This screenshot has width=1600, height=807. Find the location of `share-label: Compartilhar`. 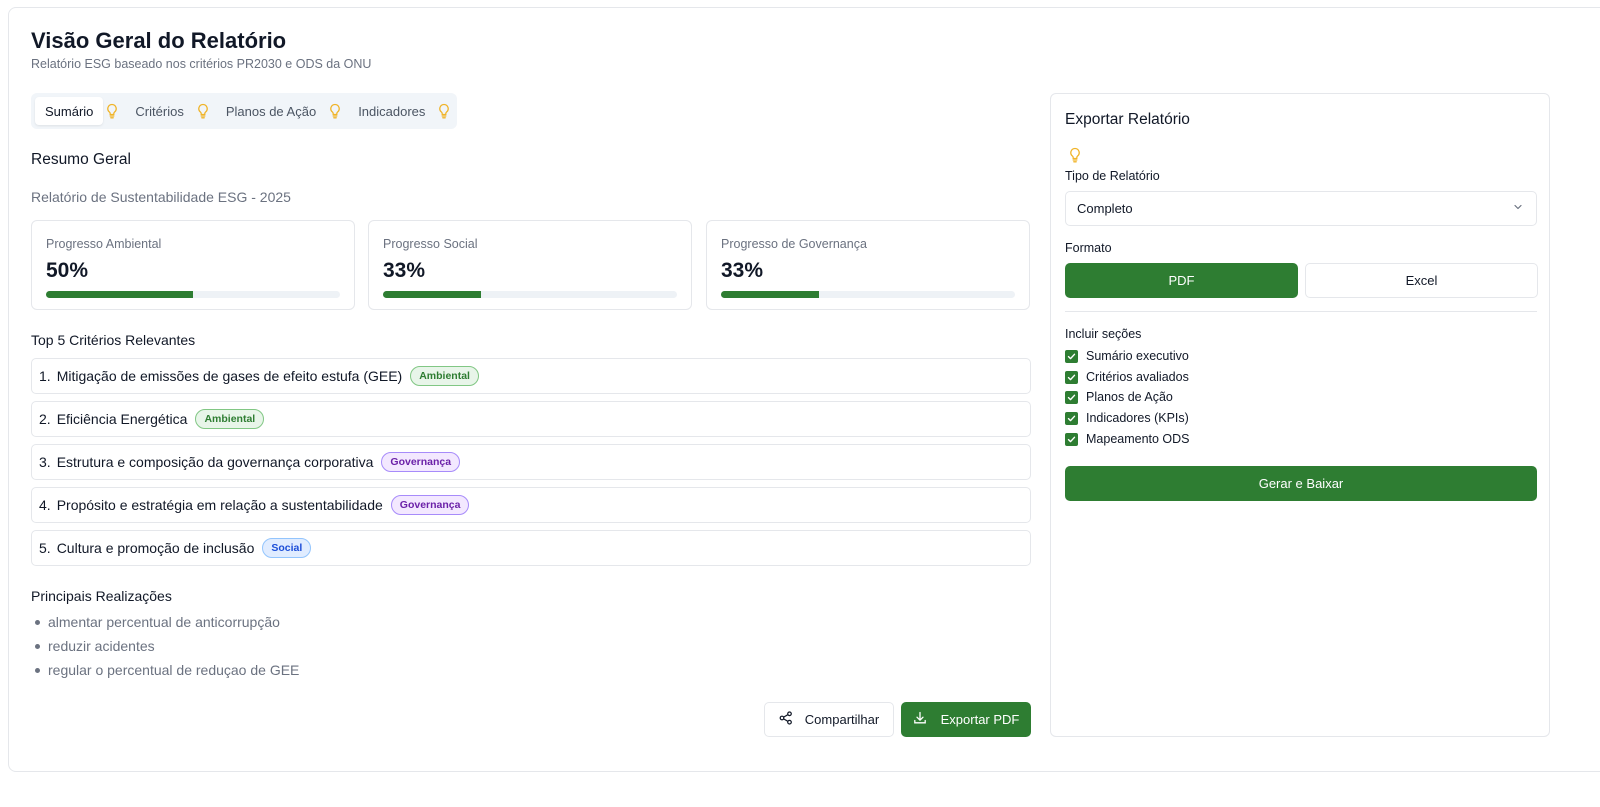

share-label: Compartilhar is located at coordinates (842, 719).